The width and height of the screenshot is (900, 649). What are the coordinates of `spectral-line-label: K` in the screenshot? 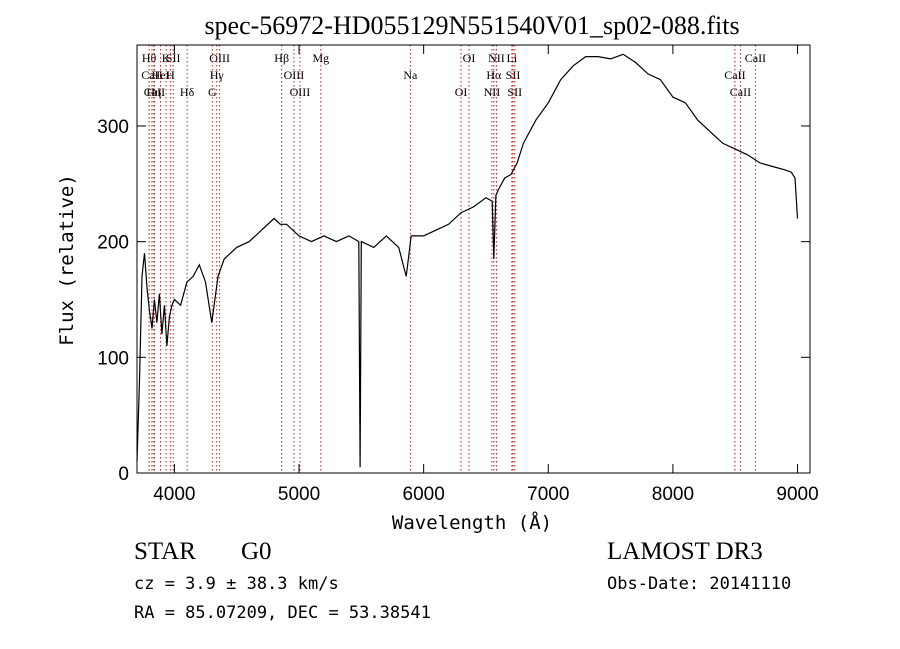 It's located at (166, 58).